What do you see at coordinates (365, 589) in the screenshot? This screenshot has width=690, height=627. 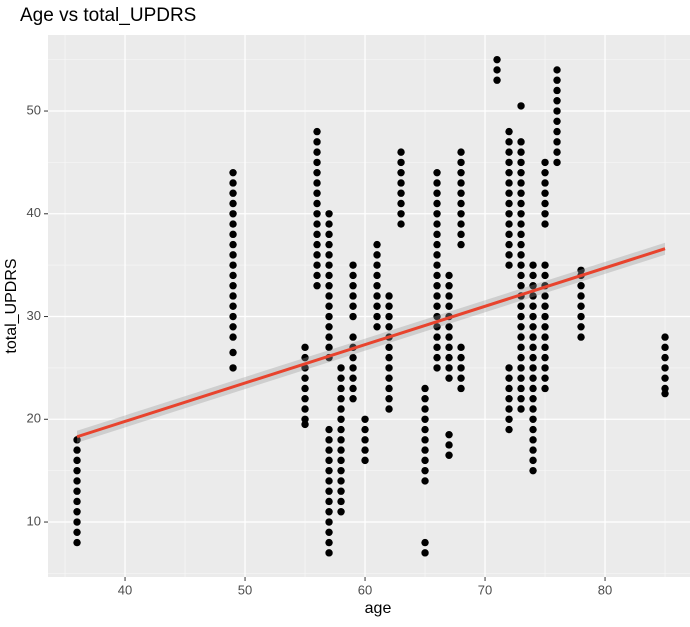 I see `x-tick-label: 60` at bounding box center [365, 589].